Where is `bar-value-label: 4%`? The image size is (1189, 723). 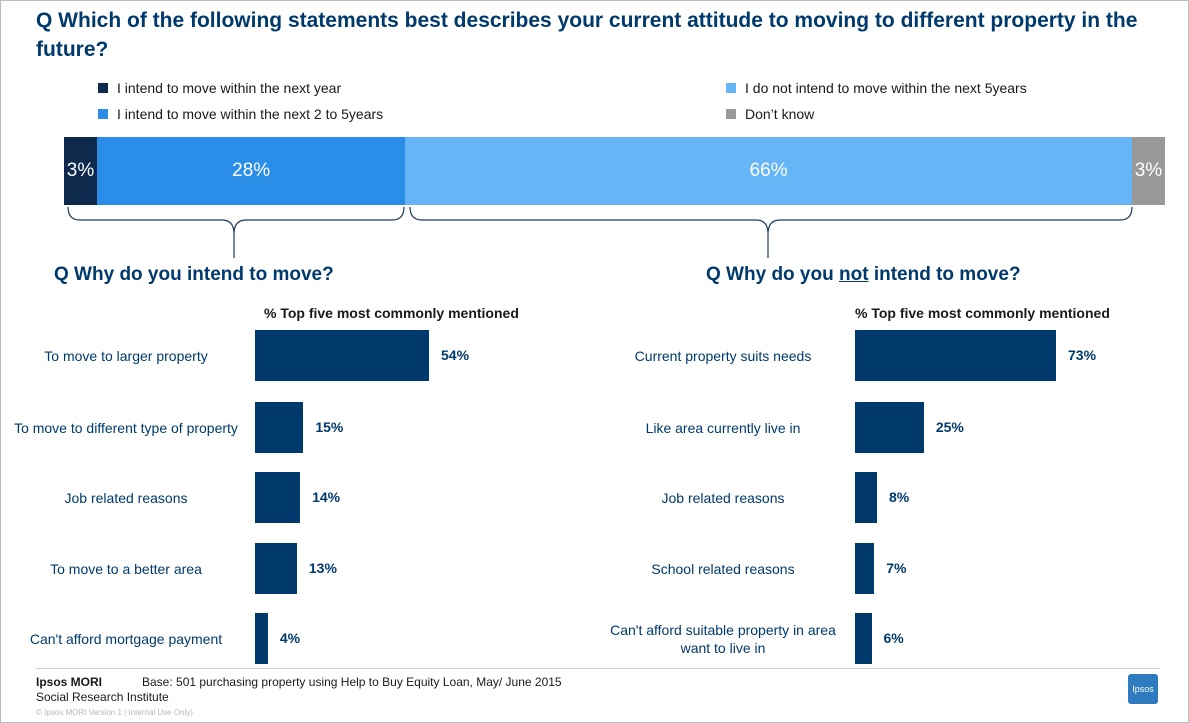
bar-value-label: 4% is located at coordinates (290, 637).